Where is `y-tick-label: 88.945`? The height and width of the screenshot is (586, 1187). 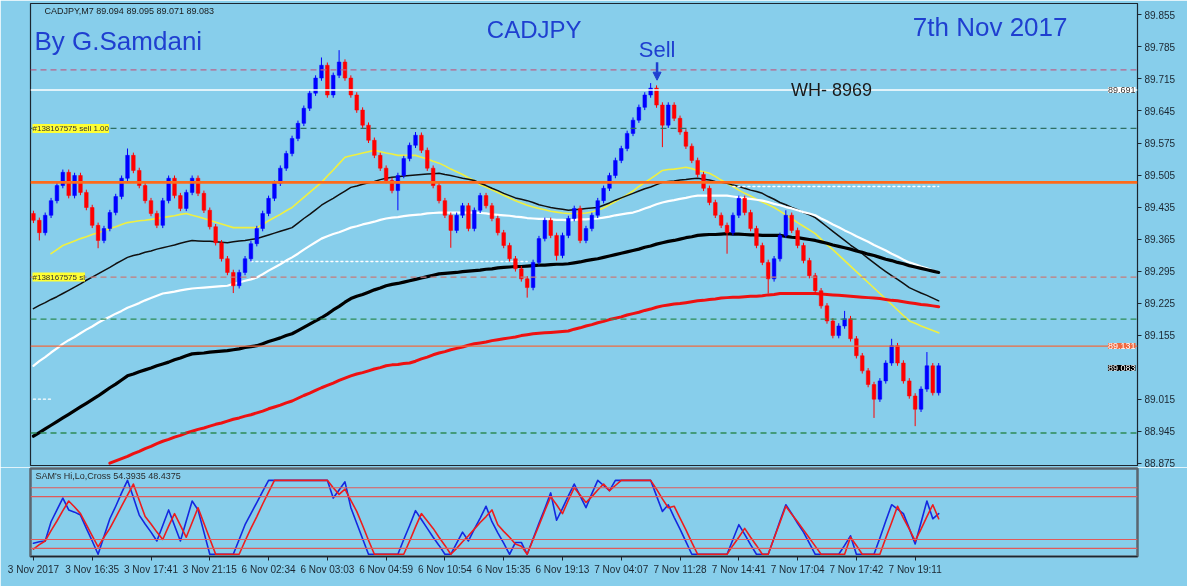
y-tick-label: 88.945 is located at coordinates (1160, 432).